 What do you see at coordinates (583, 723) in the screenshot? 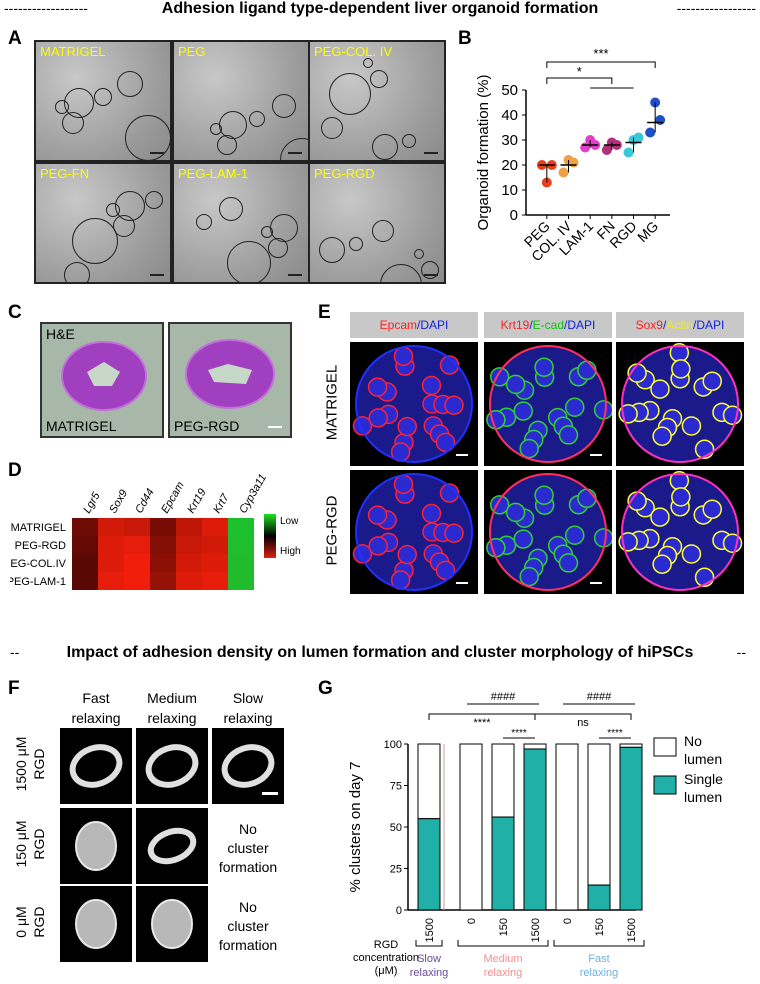
I see `sig-ns: ns` at bounding box center [583, 723].